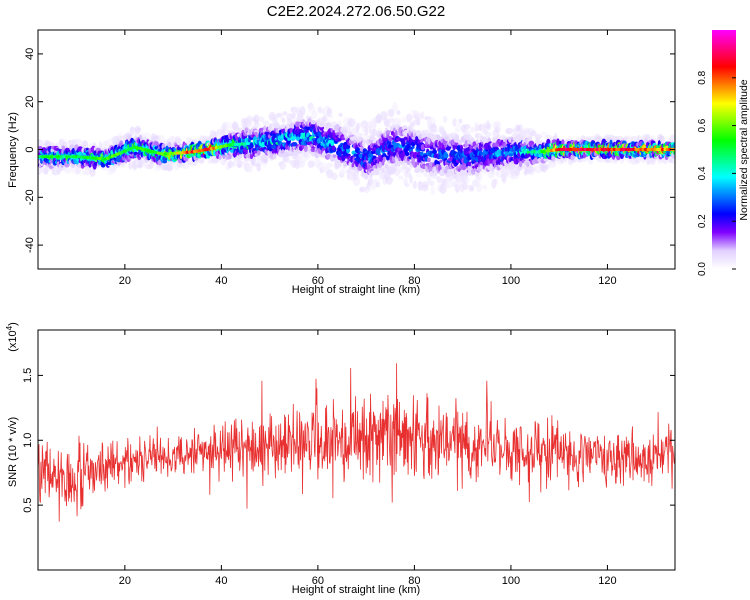  I want to click on x-tick-label: 100, so click(511, 281).